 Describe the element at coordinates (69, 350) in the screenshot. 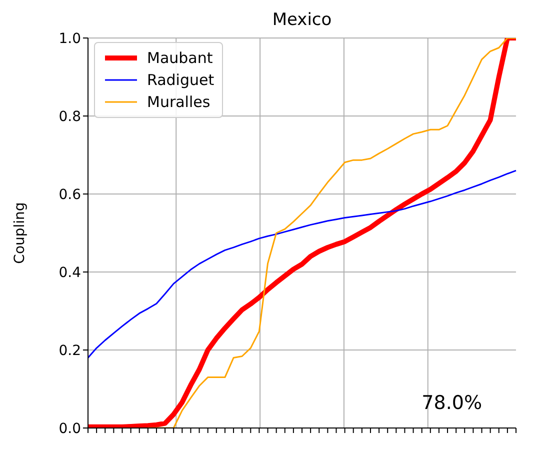

I see `y-tick-label: 0.2` at that location.